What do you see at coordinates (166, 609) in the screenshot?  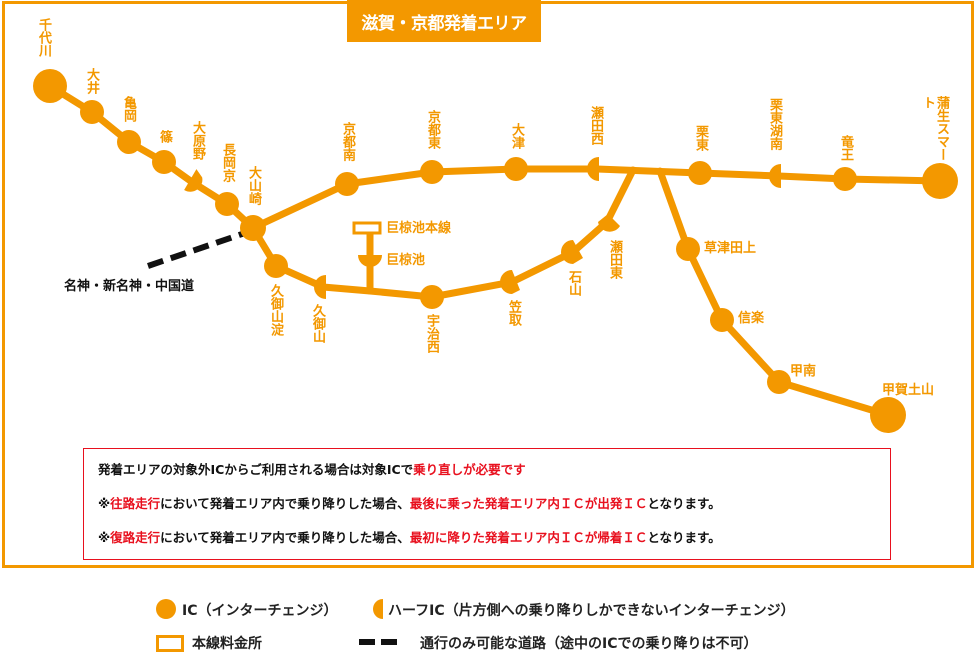 I see `legend-ic-icon` at bounding box center [166, 609].